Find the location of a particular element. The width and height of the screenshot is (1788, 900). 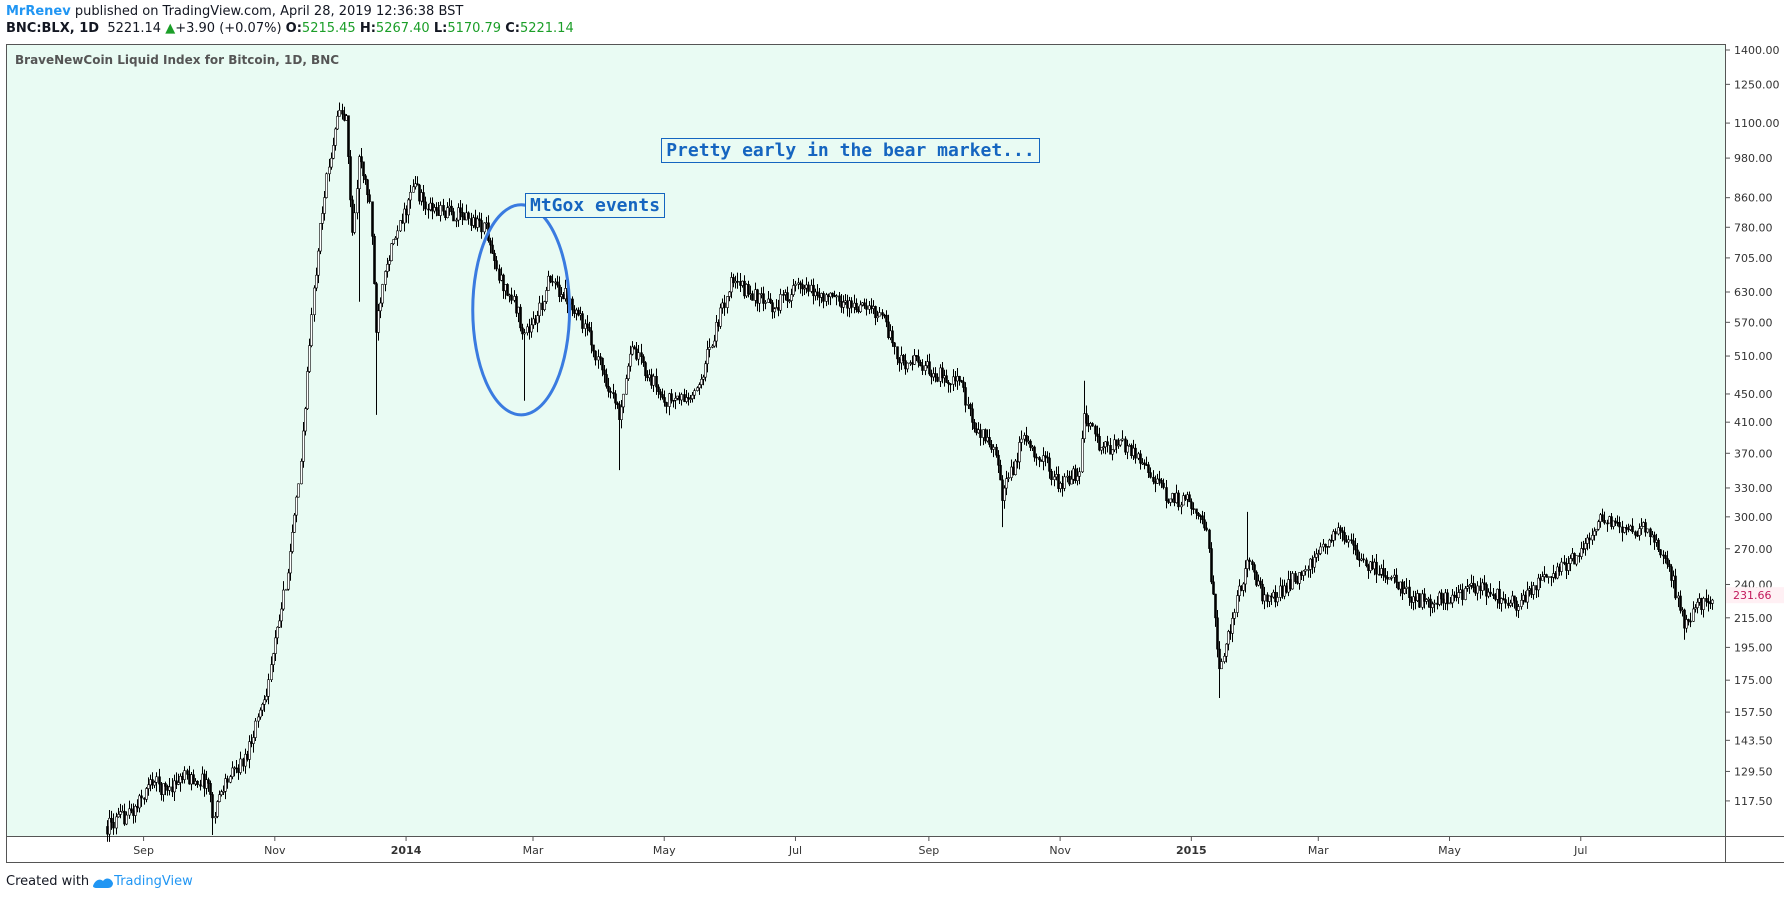

tradingview-link: TradingView is located at coordinates (142, 881).